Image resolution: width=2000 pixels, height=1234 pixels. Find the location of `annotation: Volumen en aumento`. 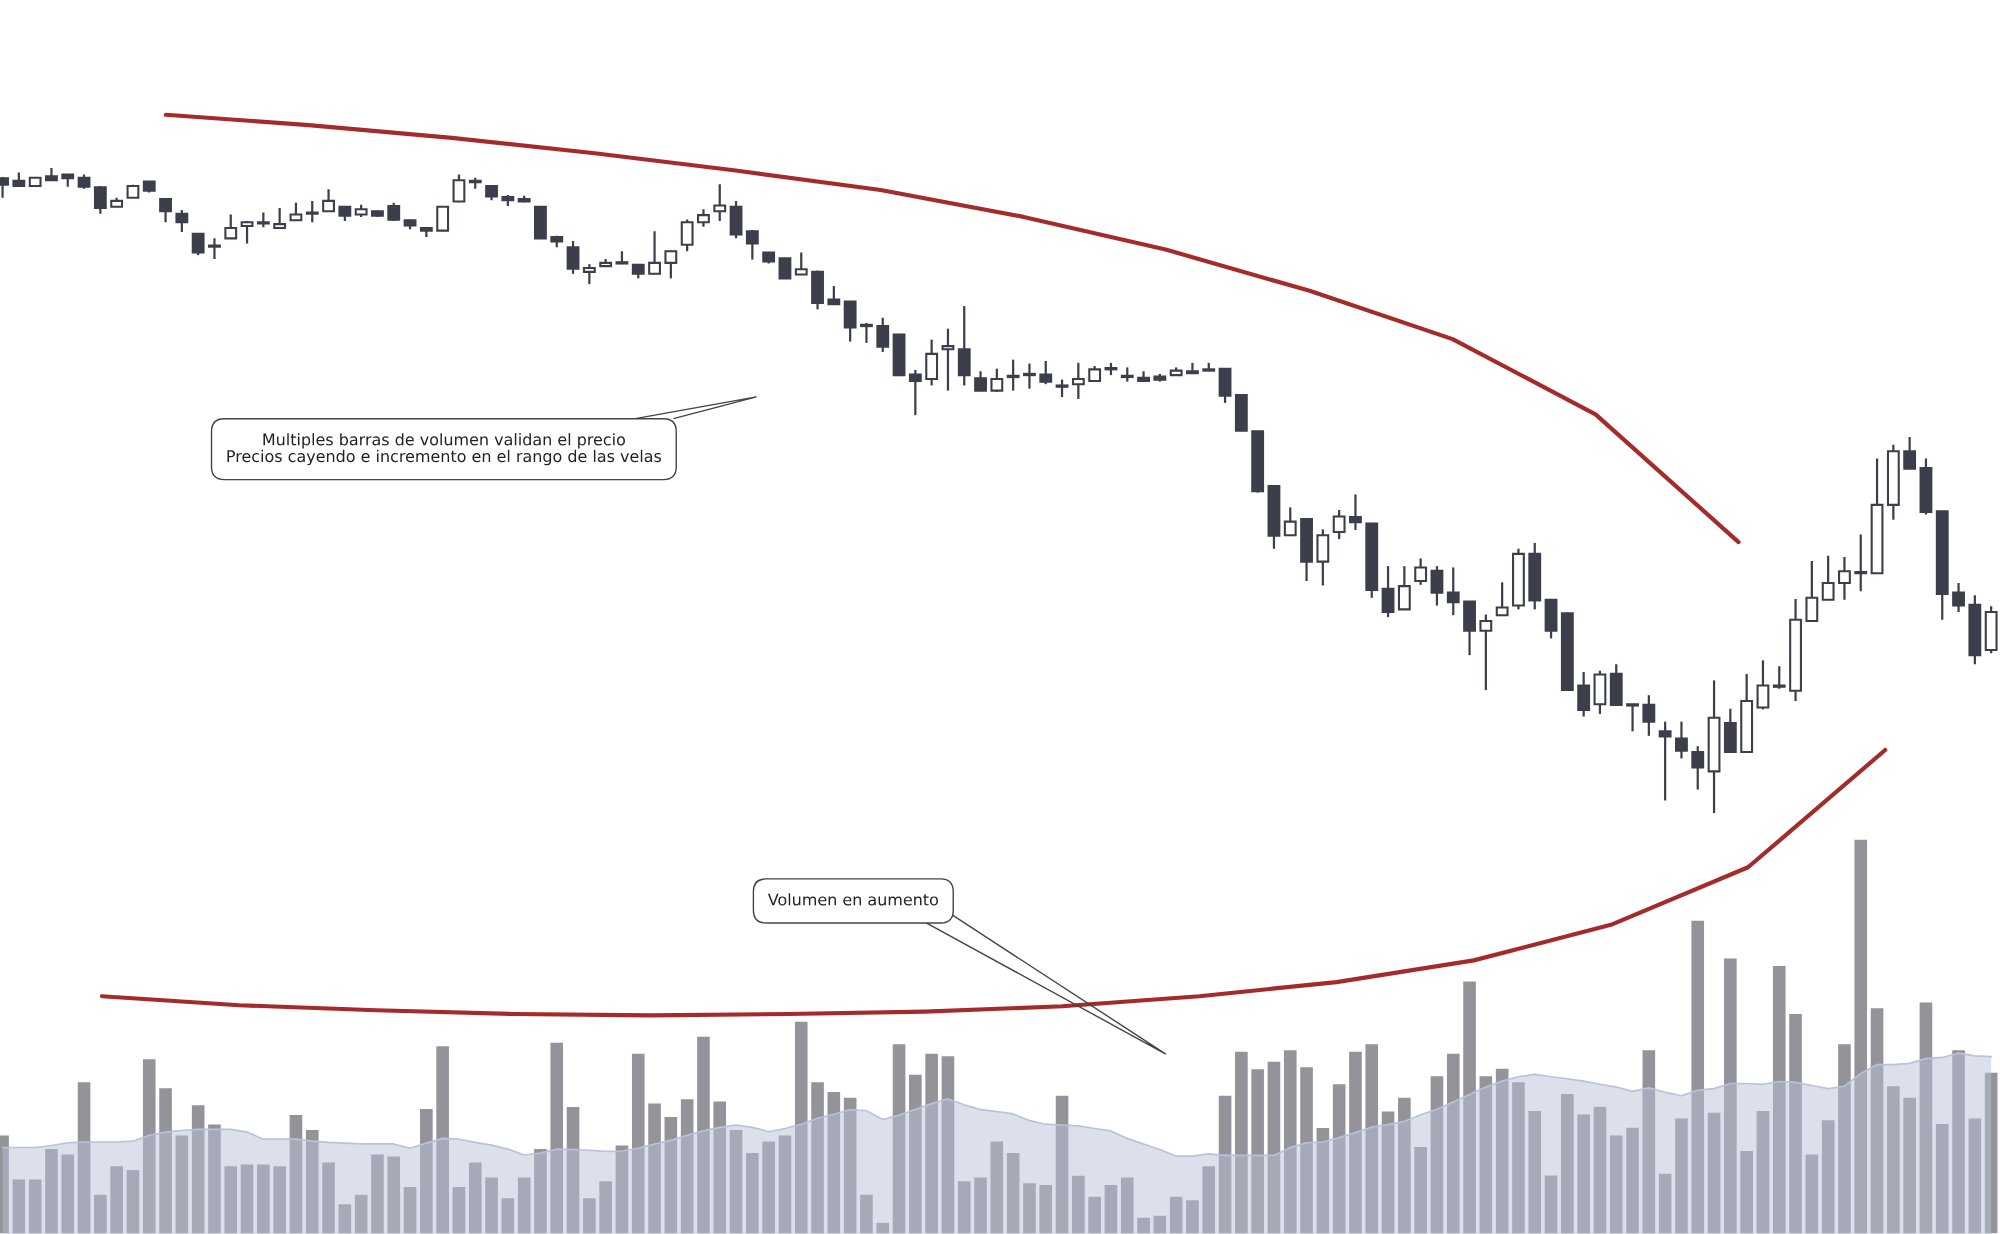

annotation: Volumen en aumento is located at coordinates (852, 899).